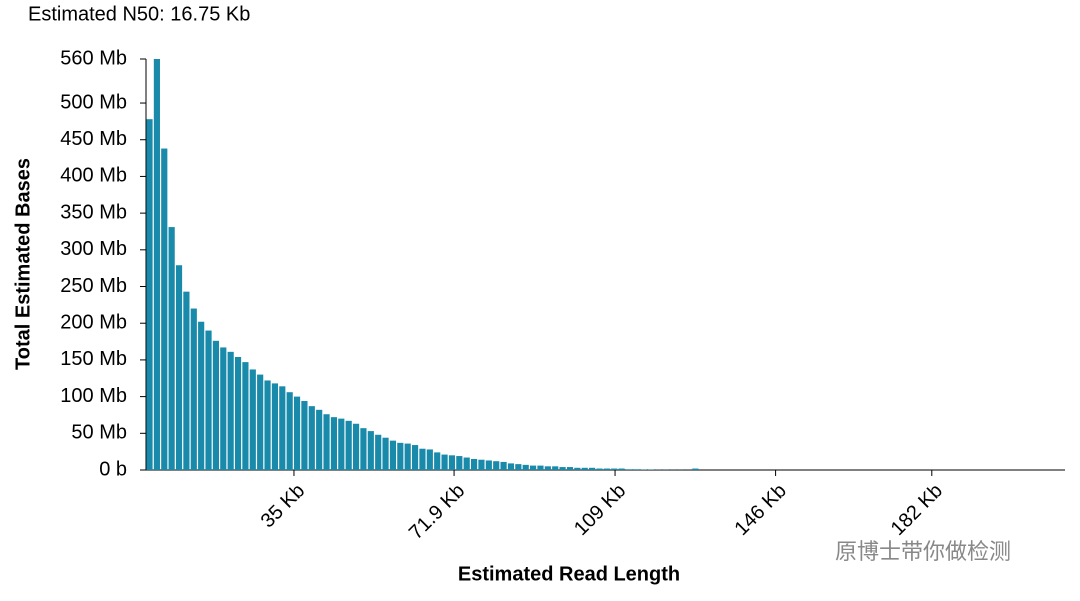 This screenshot has height=601, width=1080. I want to click on x-tick-label: 146 Kb, so click(760, 510).